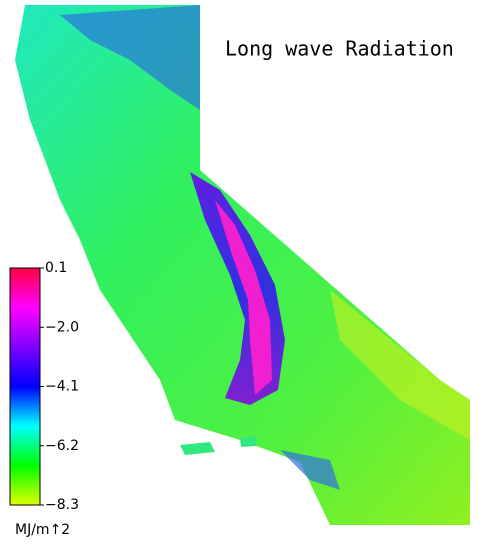  Describe the element at coordinates (56, 268) in the screenshot. I see `tick-label: 0.1` at that location.